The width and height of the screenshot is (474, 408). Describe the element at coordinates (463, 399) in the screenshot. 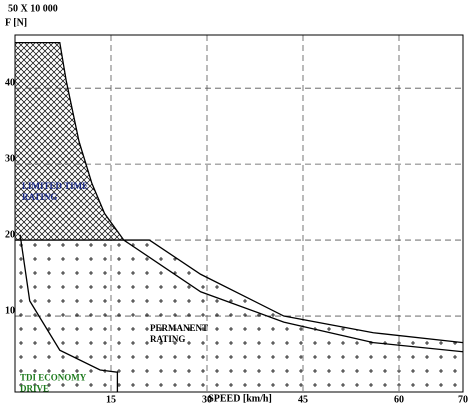

I see `x-tick-label: 70` at that location.